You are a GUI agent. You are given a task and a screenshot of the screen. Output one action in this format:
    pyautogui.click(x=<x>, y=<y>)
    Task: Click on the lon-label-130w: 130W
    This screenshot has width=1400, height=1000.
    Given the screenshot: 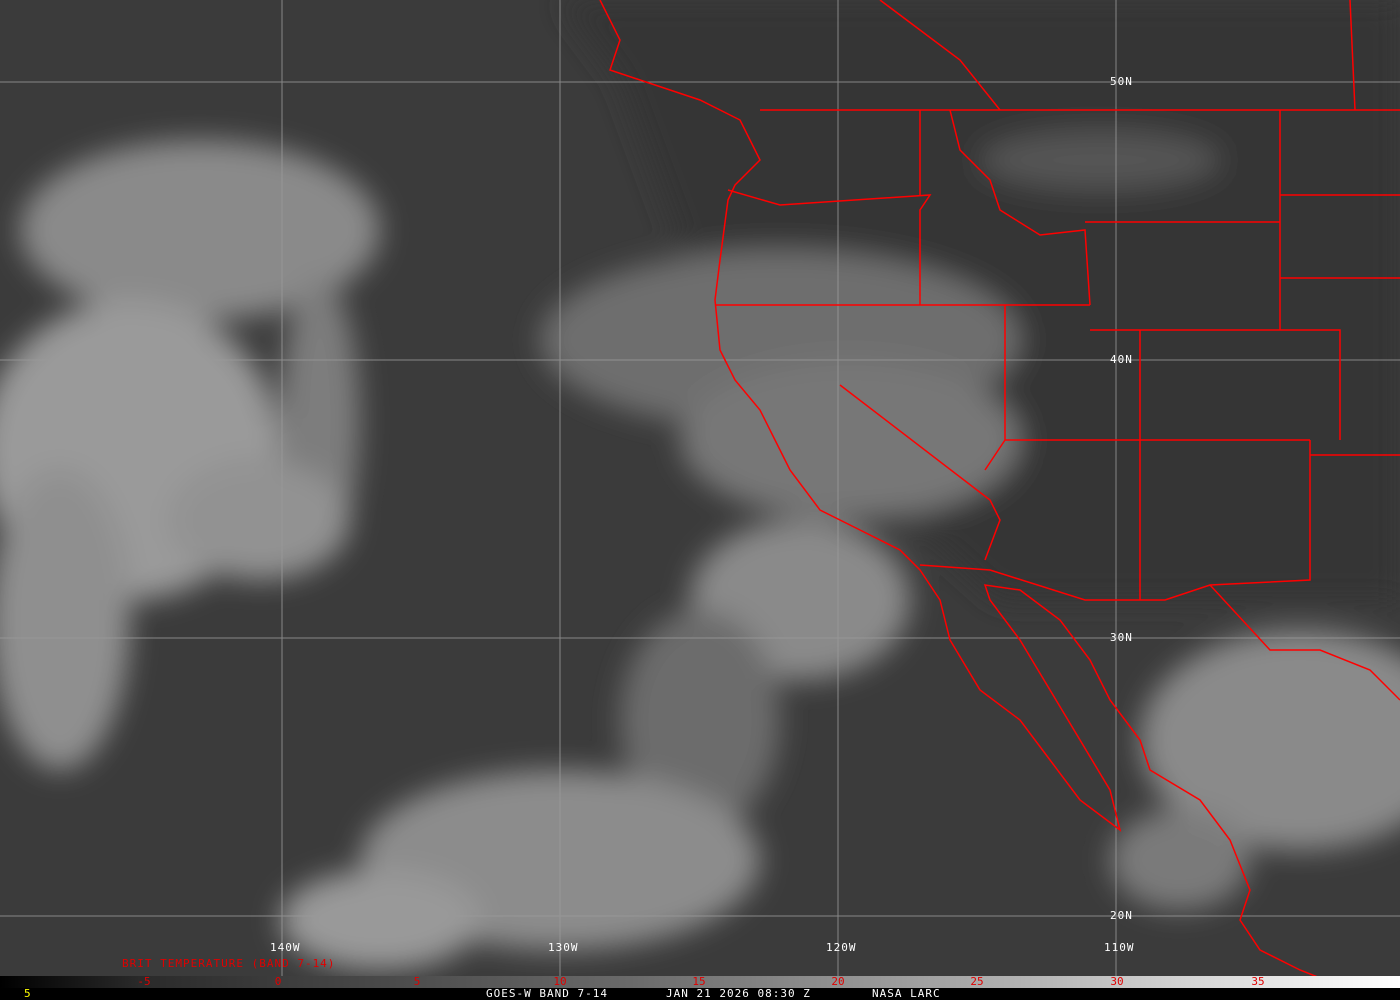 What is the action you would take?
    pyautogui.click(x=563, y=947)
    